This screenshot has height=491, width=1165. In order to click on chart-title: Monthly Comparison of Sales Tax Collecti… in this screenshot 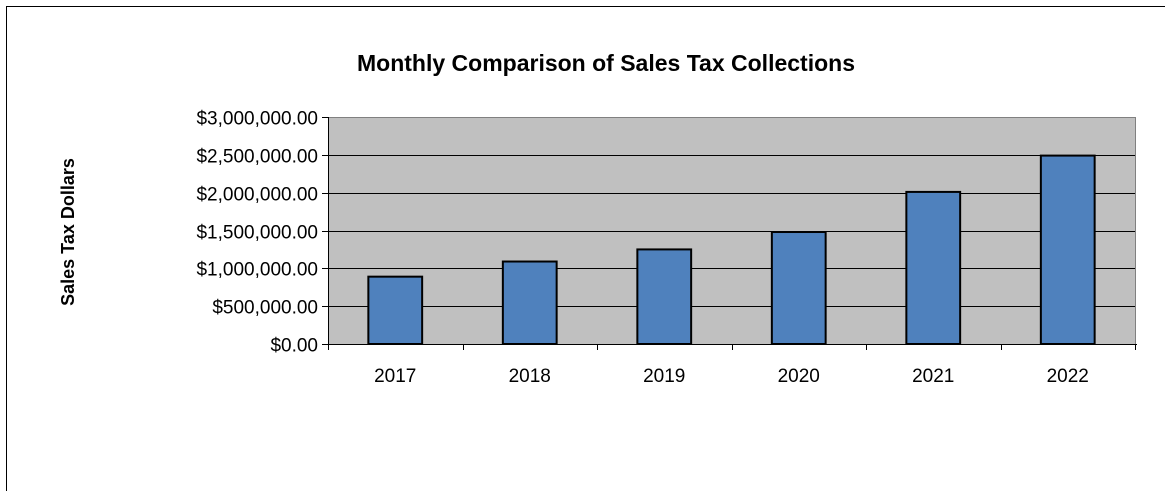, I will do `click(606, 63)`.